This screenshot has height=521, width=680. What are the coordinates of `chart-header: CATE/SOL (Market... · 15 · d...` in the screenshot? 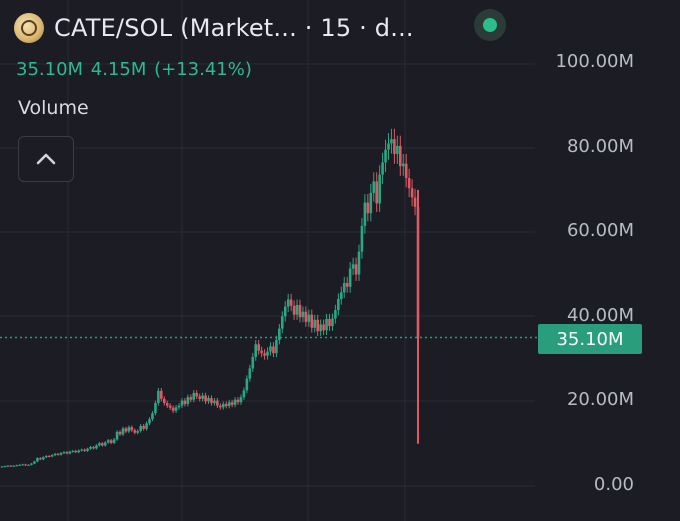 It's located at (214, 28).